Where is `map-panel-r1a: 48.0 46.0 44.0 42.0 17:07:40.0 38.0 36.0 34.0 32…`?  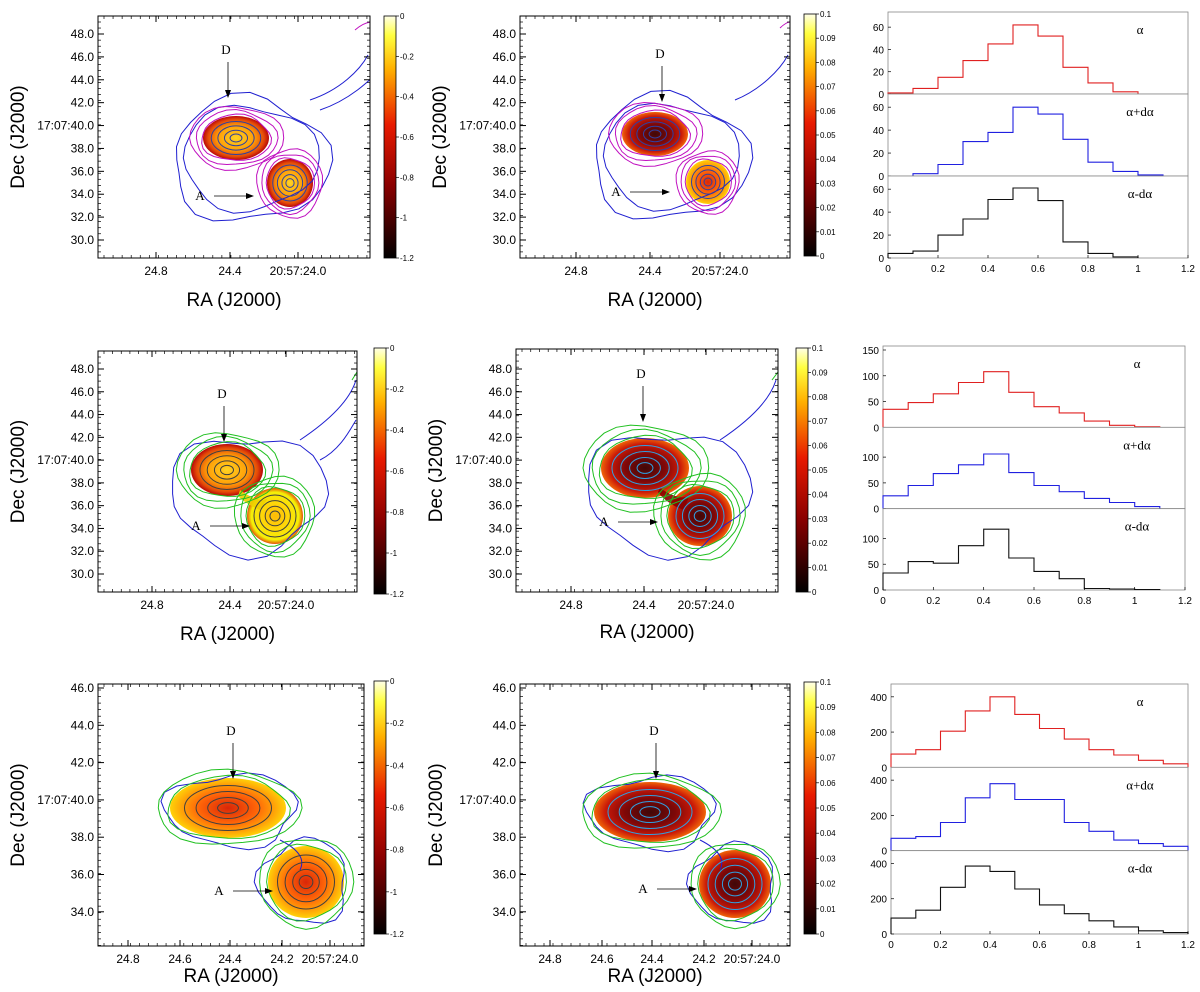
map-panel-r1a: 48.0 46.0 44.0 42.0 17:07:40.0 38.0 36.0 34.0 32… is located at coordinates (211, 161).